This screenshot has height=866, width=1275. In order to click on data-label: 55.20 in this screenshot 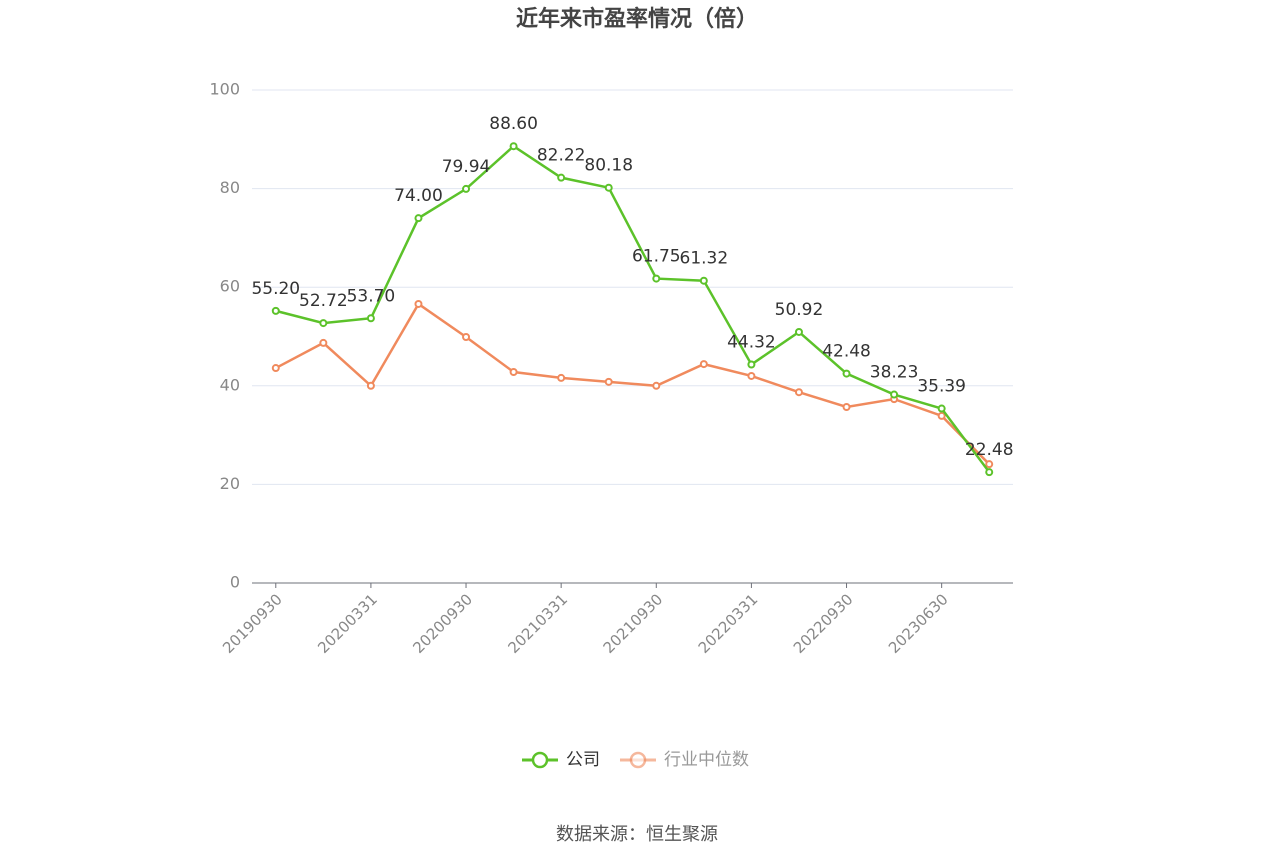, I will do `click(275, 289)`.